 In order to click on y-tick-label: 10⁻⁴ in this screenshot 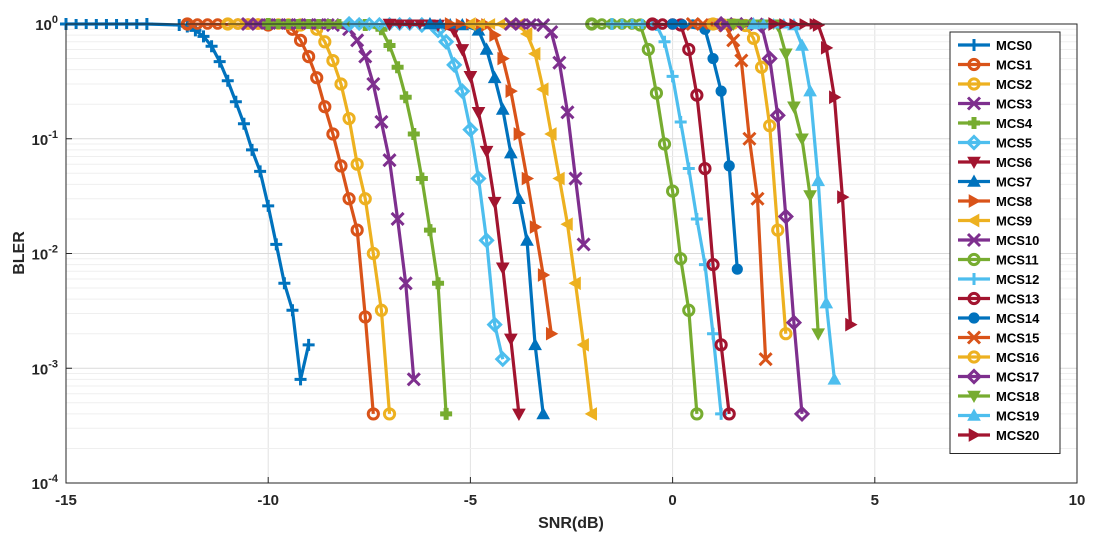, I will do `click(45, 483)`.